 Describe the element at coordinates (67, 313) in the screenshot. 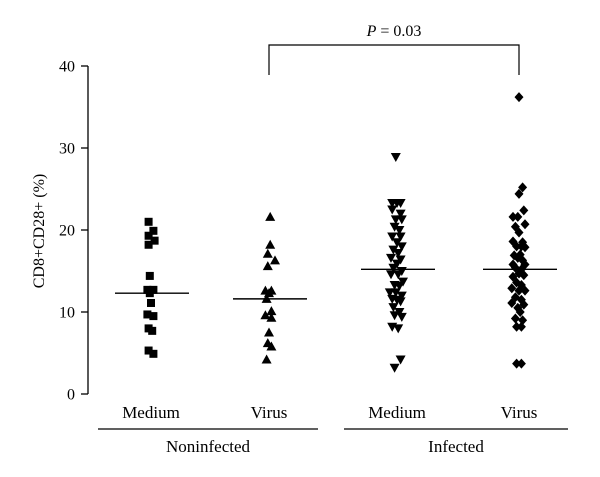

I see `y-tick-label: 10` at that location.